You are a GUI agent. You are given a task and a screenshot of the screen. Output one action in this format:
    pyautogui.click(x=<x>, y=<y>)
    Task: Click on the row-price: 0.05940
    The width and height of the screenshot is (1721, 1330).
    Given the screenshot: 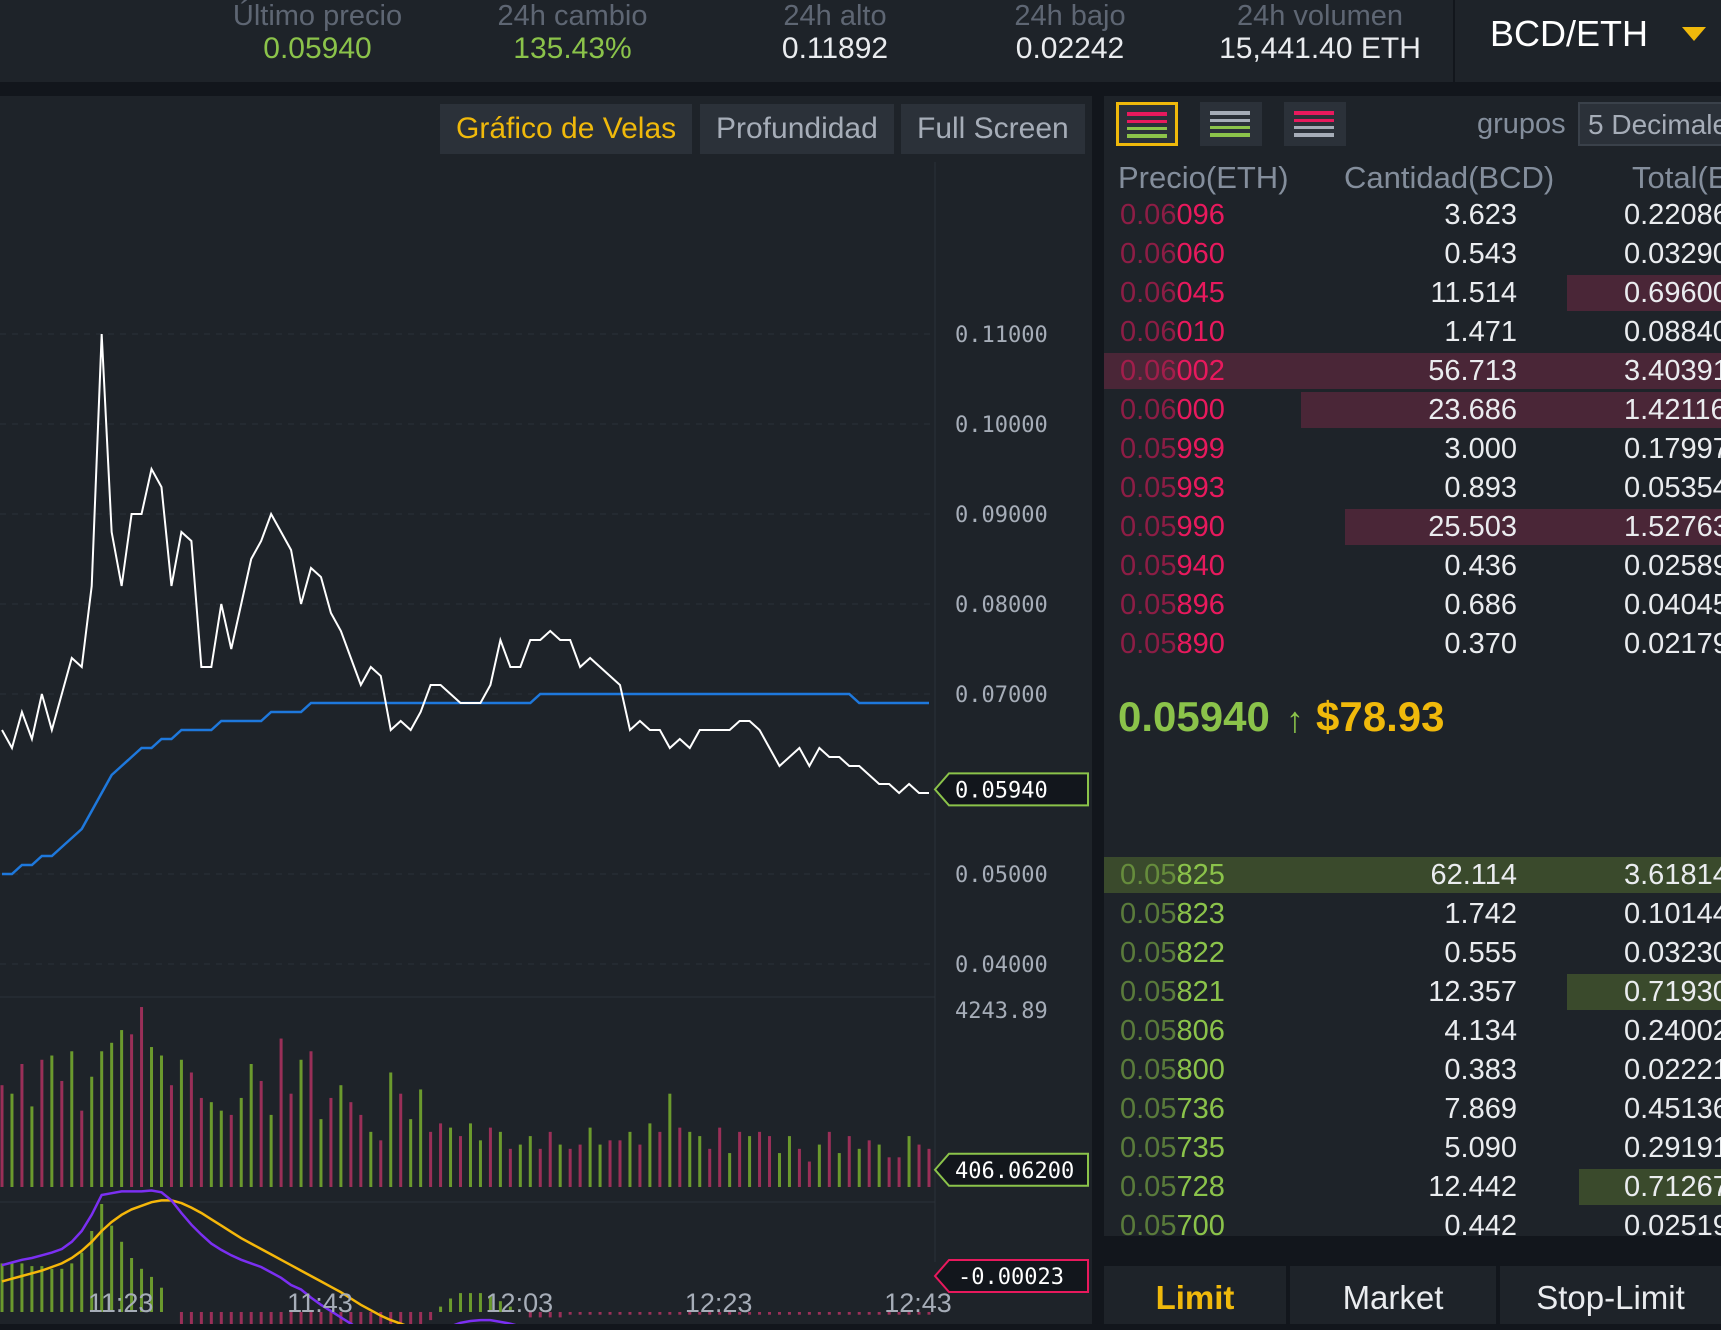 What is the action you would take?
    pyautogui.click(x=1172, y=566)
    